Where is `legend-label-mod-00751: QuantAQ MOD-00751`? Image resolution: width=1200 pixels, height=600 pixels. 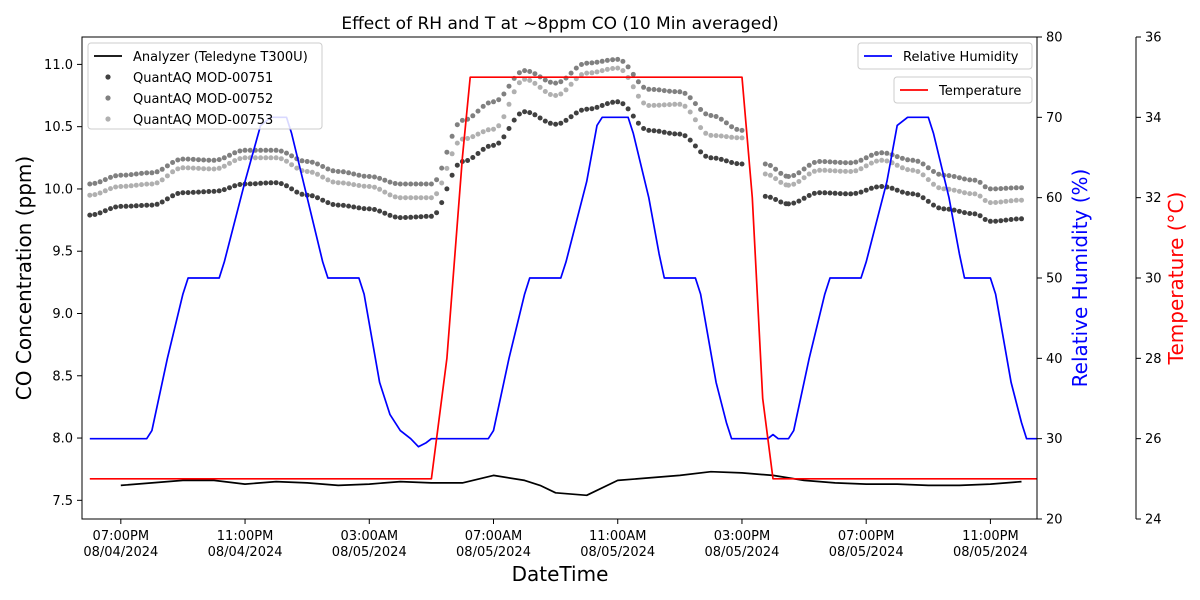
legend-label-mod-00751: QuantAQ MOD-00751 is located at coordinates (203, 78).